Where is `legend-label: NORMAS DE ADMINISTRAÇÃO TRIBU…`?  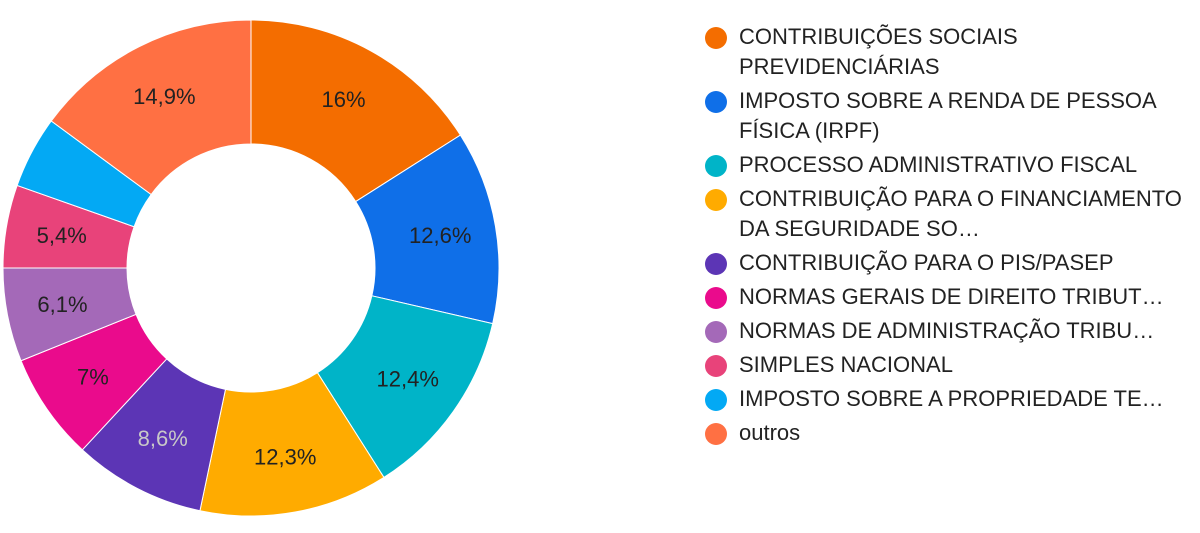 legend-label: NORMAS DE ADMINISTRAÇÃO TRIBU… is located at coordinates (947, 330).